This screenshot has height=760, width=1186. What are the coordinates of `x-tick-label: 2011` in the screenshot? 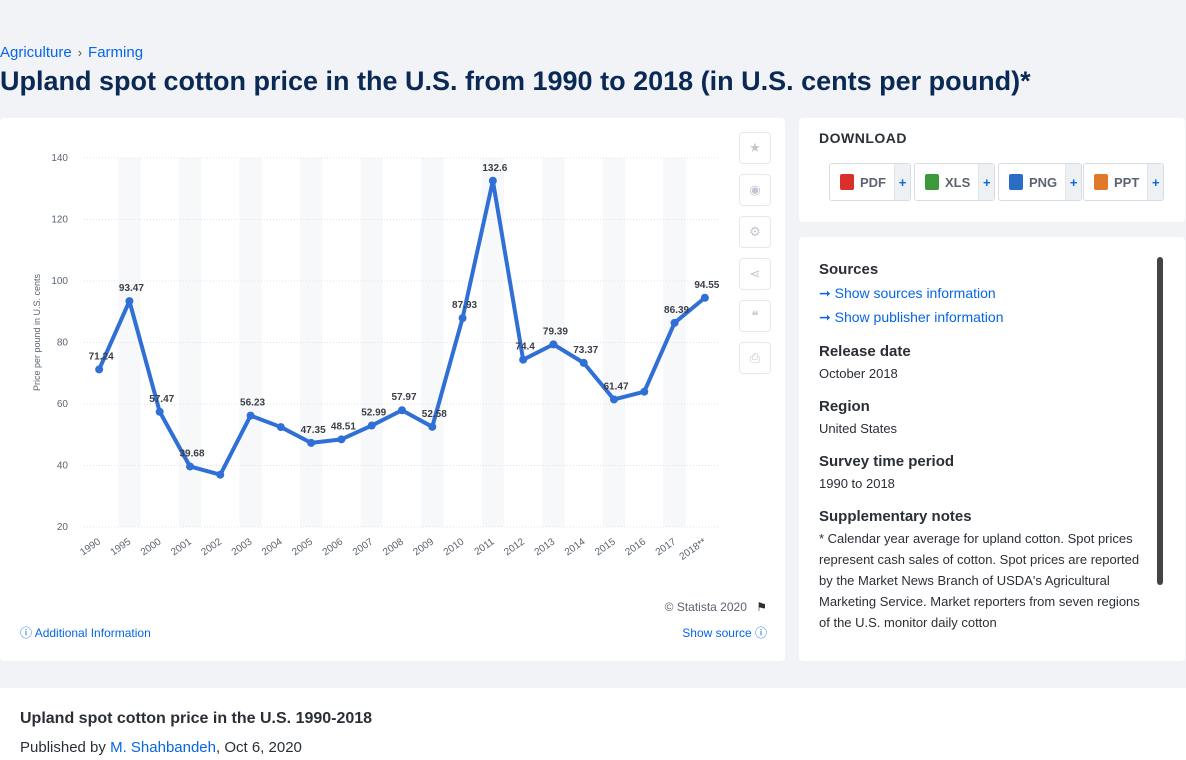 It's located at (485, 547).